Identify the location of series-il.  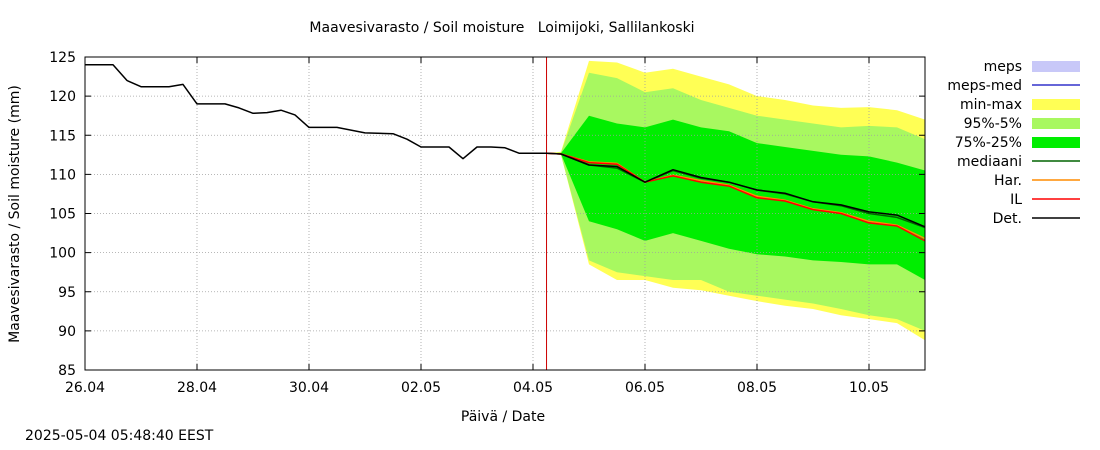
(736, 197).